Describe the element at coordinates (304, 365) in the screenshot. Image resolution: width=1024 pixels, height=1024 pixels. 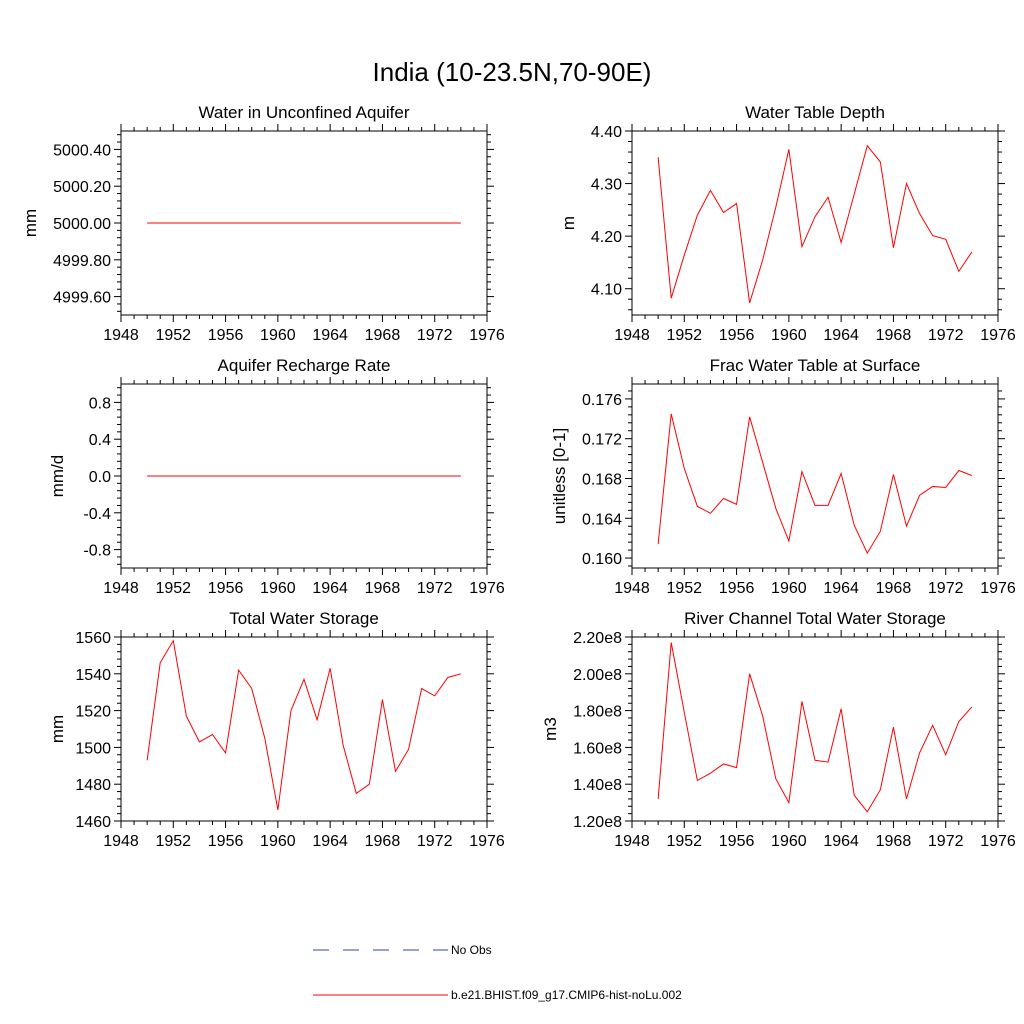
I see `panel-title: Aquifer Recharge Rate` at that location.